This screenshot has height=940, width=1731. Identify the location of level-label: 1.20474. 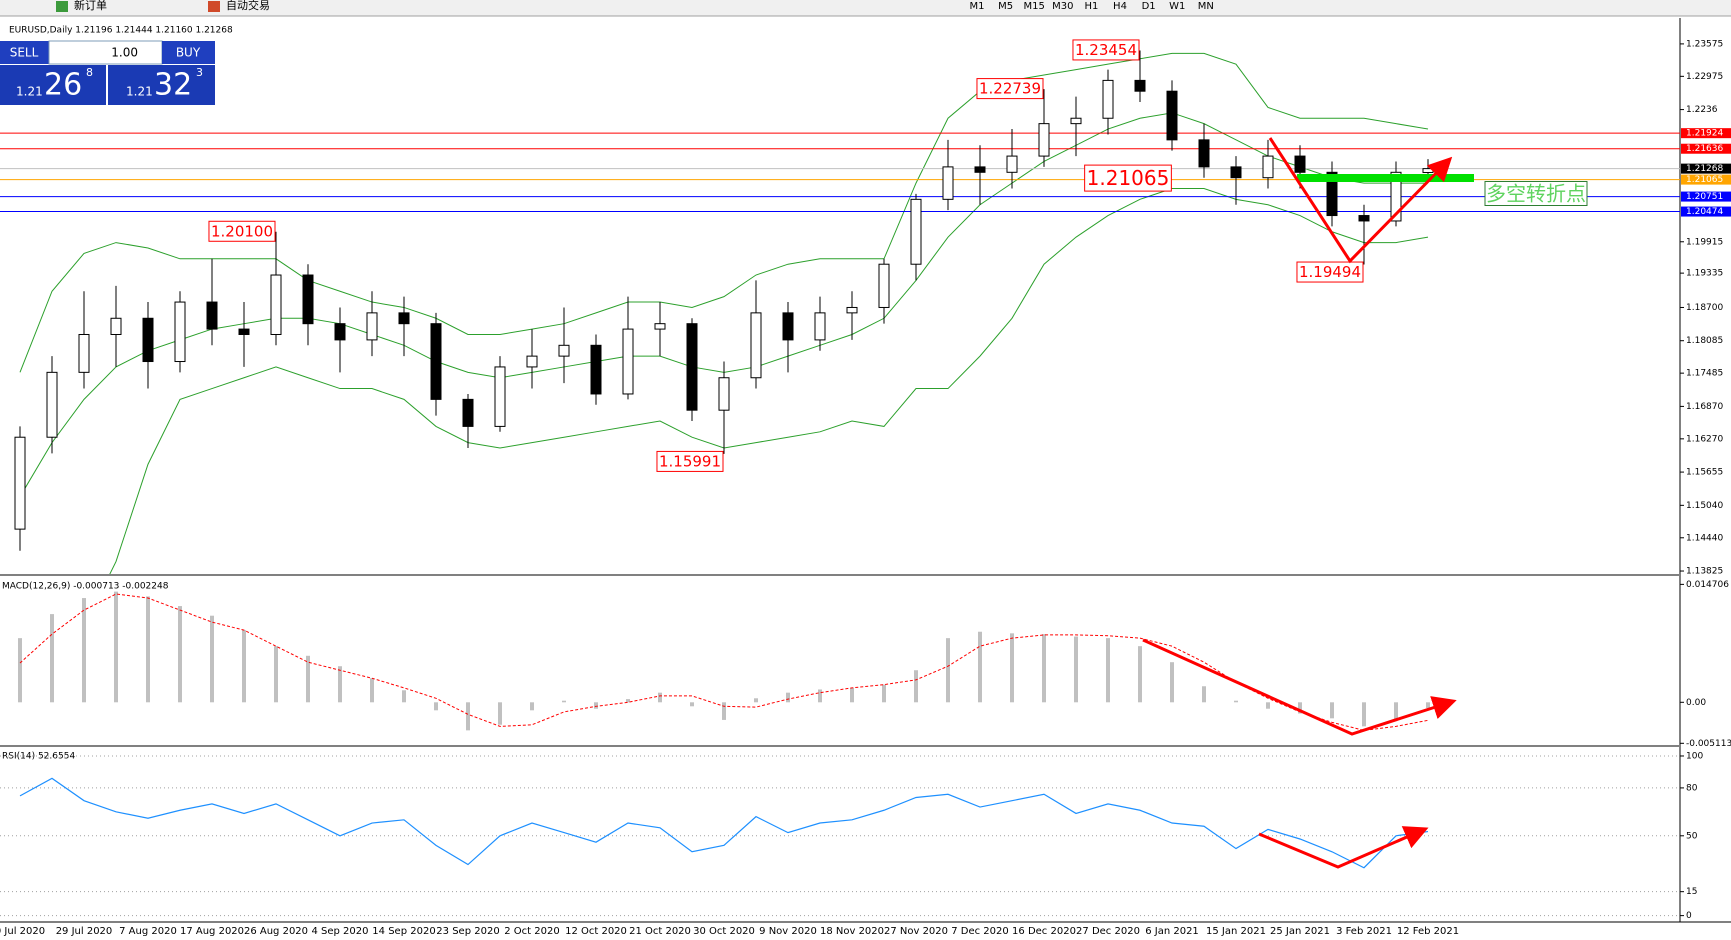
(1704, 212).